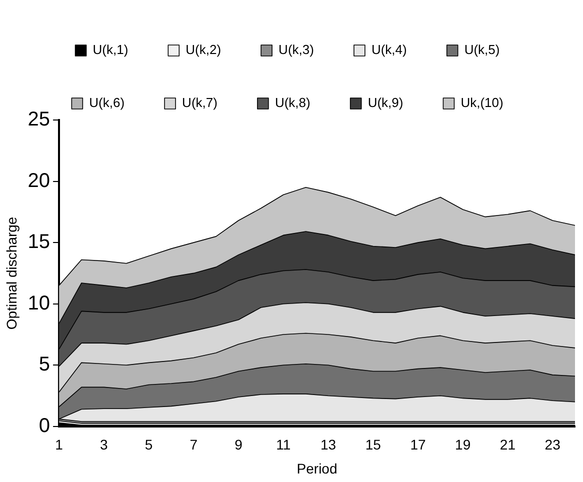 This screenshot has width=583, height=482. What do you see at coordinates (482, 102) in the screenshot?
I see `legend-label: Uk,(10)` at bounding box center [482, 102].